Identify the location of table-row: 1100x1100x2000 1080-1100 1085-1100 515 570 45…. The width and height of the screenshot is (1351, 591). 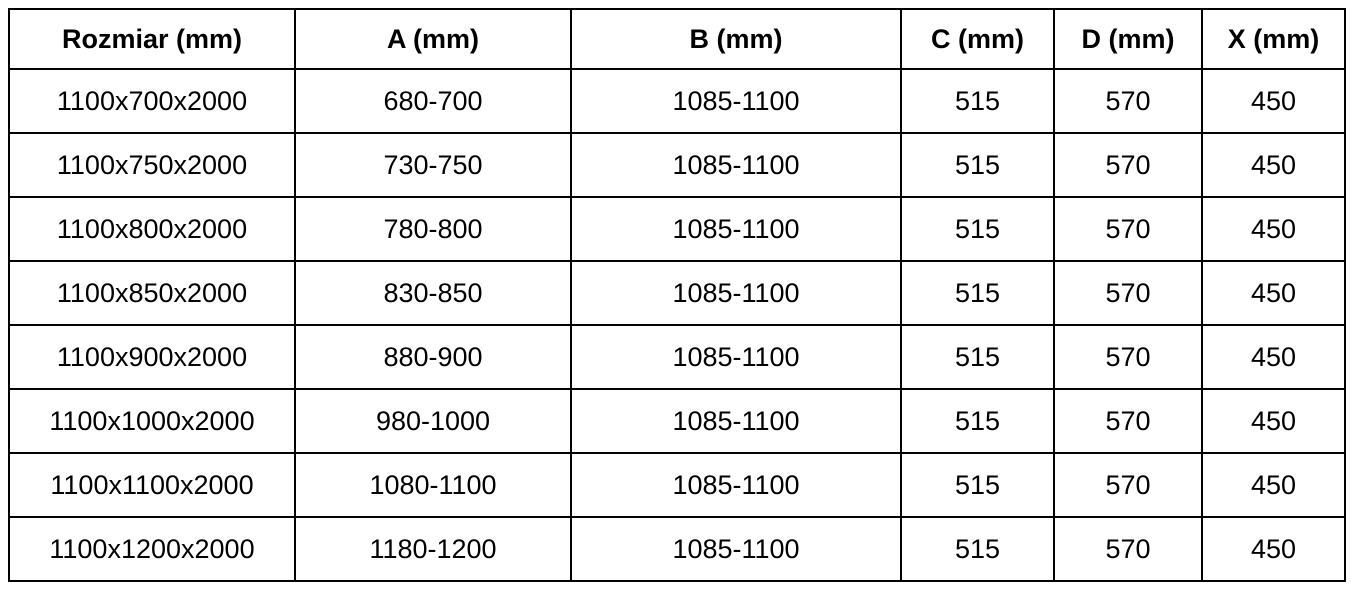
(677, 485).